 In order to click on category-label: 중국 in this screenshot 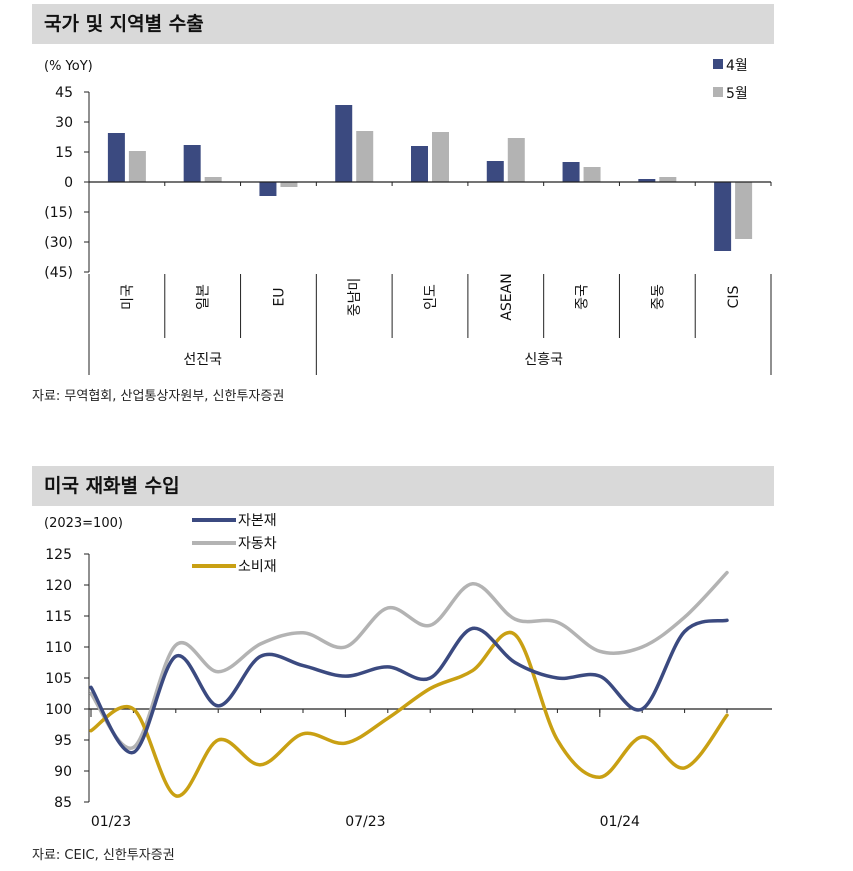, I will do `click(583, 297)`.